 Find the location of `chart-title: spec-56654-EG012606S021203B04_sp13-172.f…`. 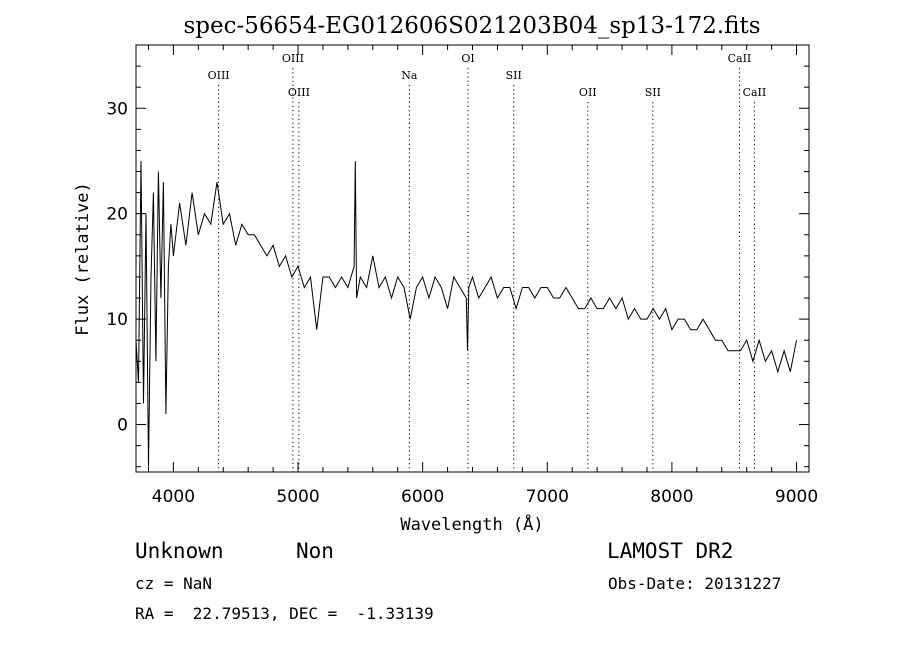

chart-title: spec-56654-EG012606S021203B04_sp13-172.f… is located at coordinates (471, 26).